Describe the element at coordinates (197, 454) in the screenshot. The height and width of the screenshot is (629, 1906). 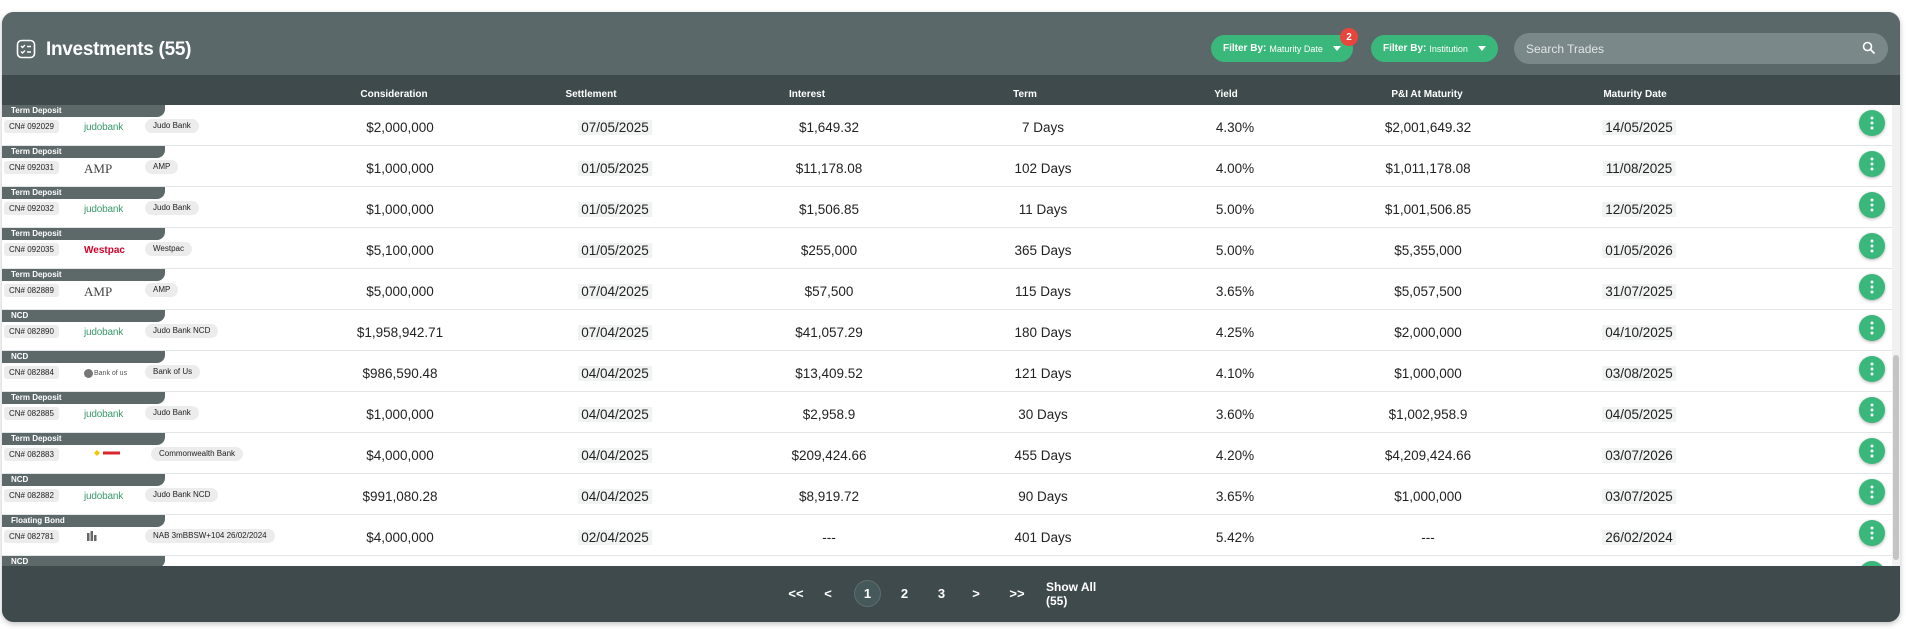
I see `institution-tag: Commonwealth Bank` at that location.